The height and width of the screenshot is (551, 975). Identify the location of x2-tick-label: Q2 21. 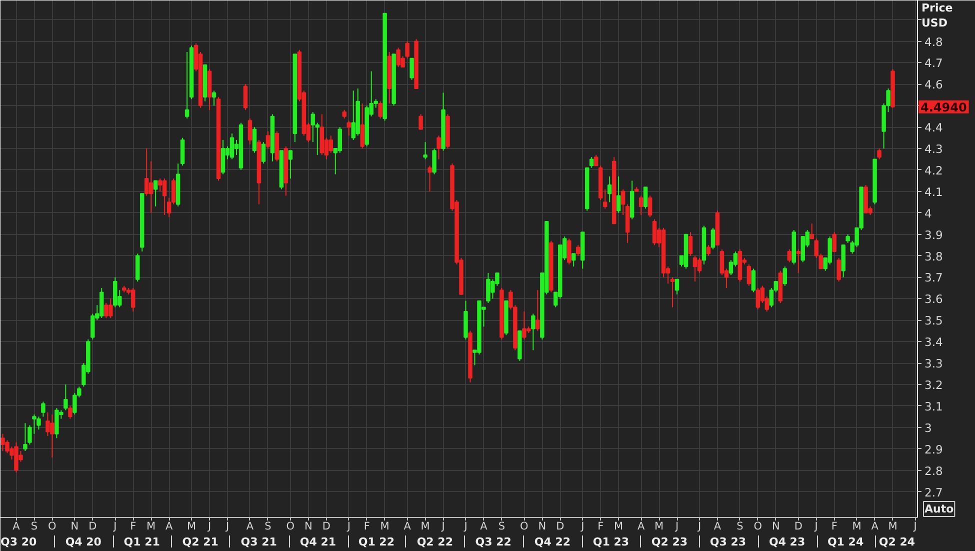
(200, 542).